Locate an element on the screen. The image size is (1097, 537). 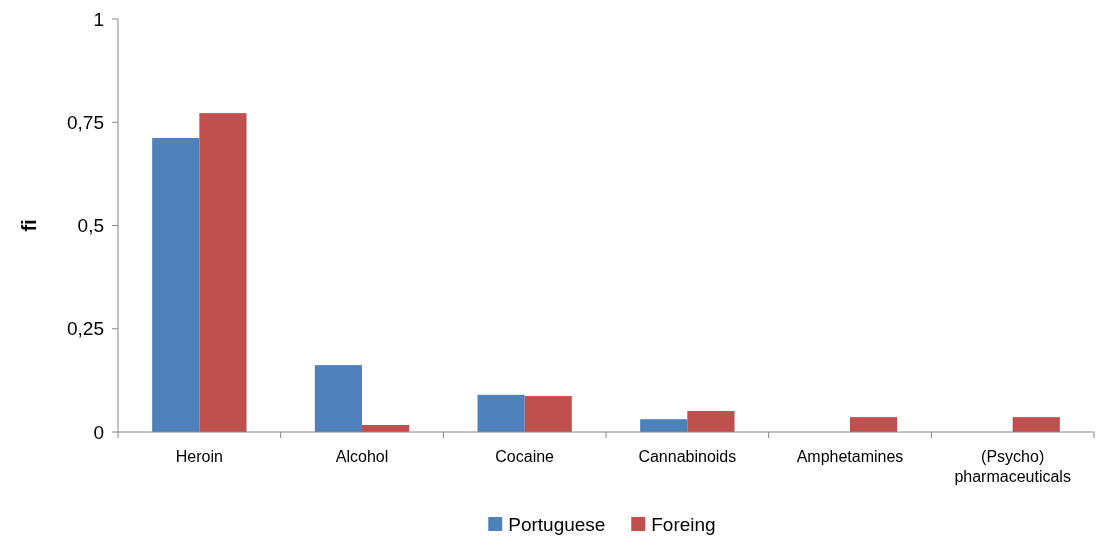
x-tick-label: Amphetamines is located at coordinates (850, 456).